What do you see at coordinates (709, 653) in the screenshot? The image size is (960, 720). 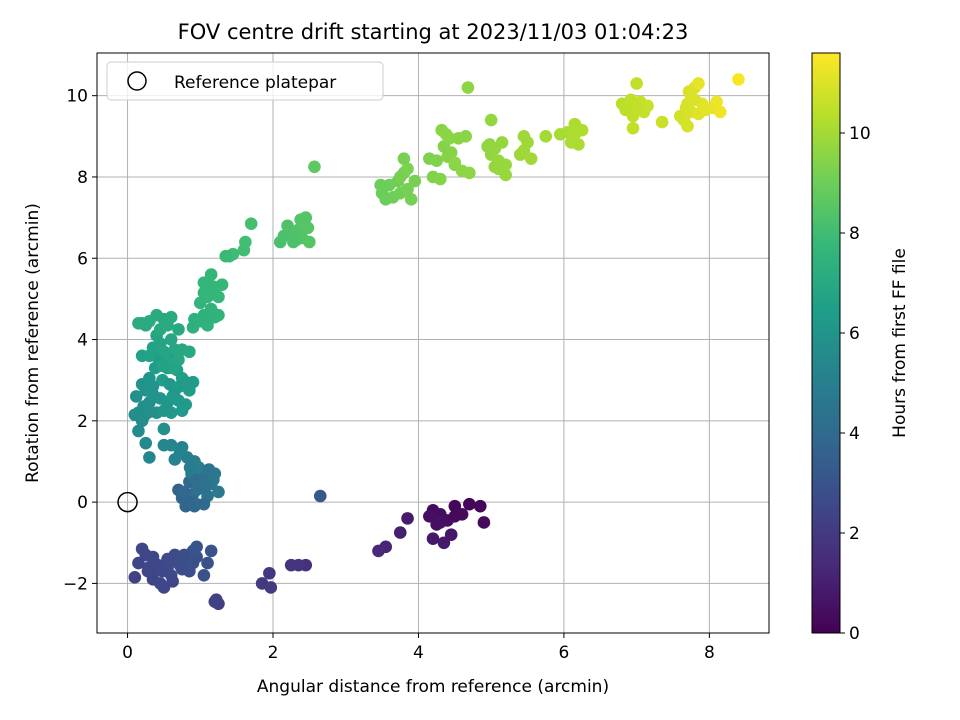 I see `x-tick-label: 8` at bounding box center [709, 653].